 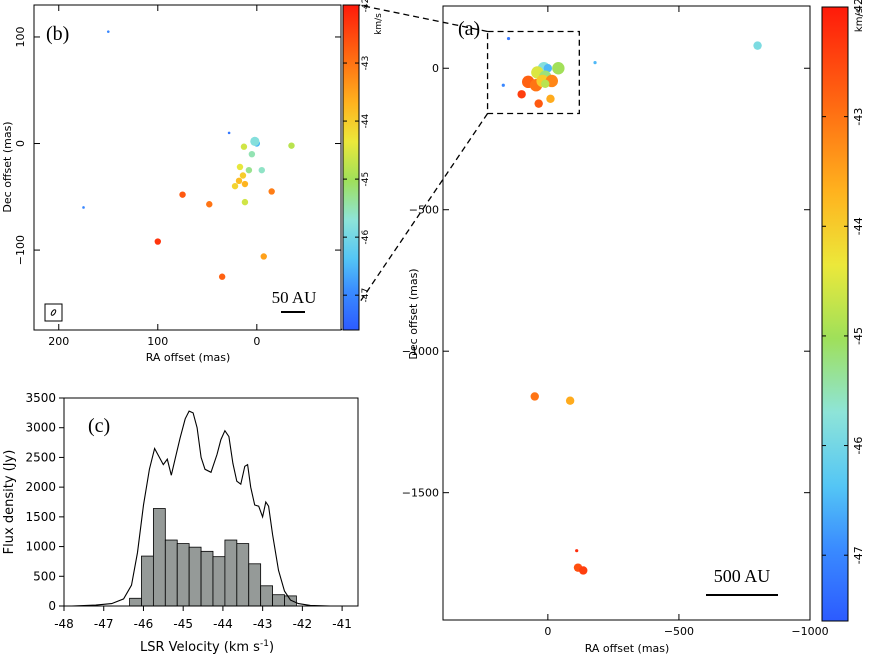 What do you see at coordinates (858, 555) in the screenshot?
I see `colorbar-a-tick-label: -47` at bounding box center [858, 555].